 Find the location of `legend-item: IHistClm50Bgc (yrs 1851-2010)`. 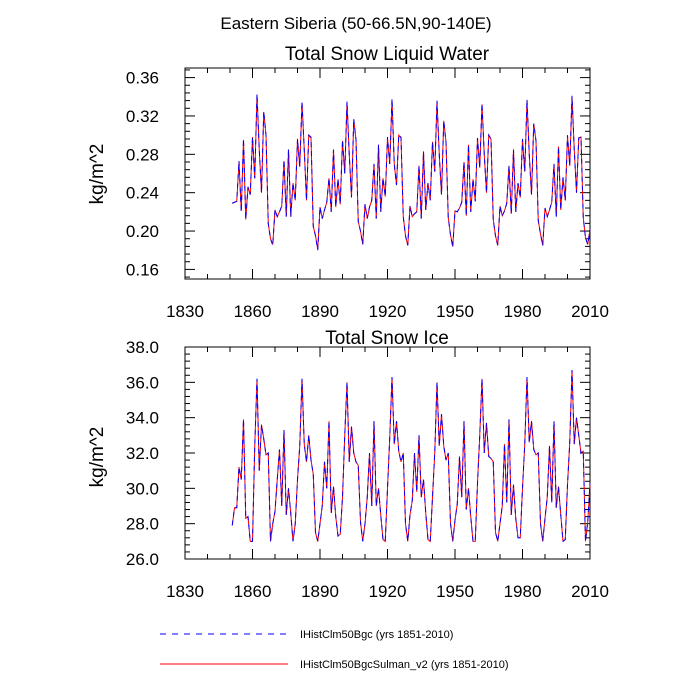

legend-item: IHistClm50Bgc (yrs 1851-2010) is located at coordinates (306, 635).